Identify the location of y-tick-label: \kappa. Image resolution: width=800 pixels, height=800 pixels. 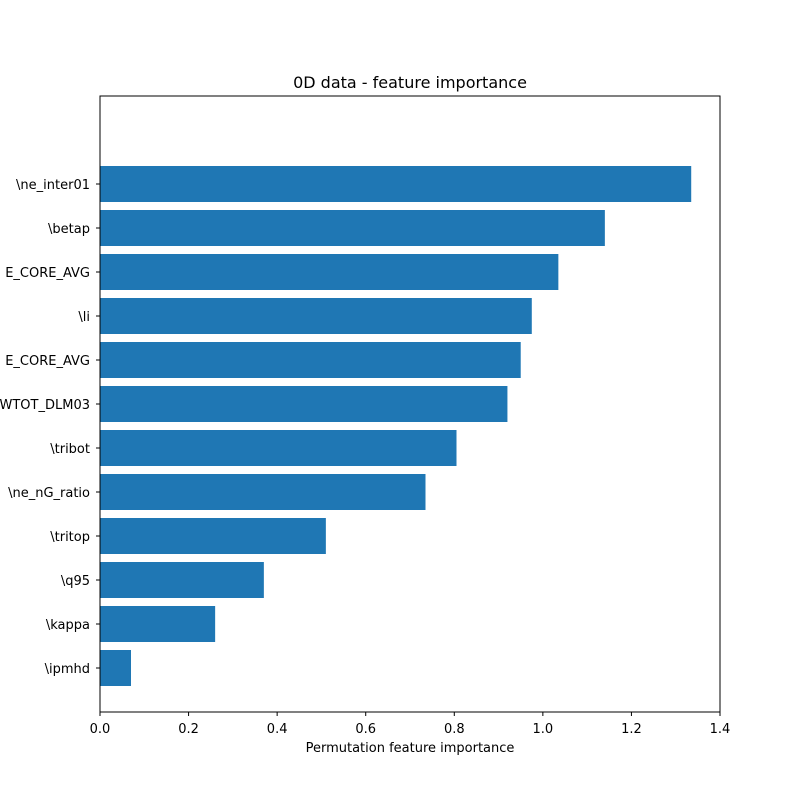
(68, 625).